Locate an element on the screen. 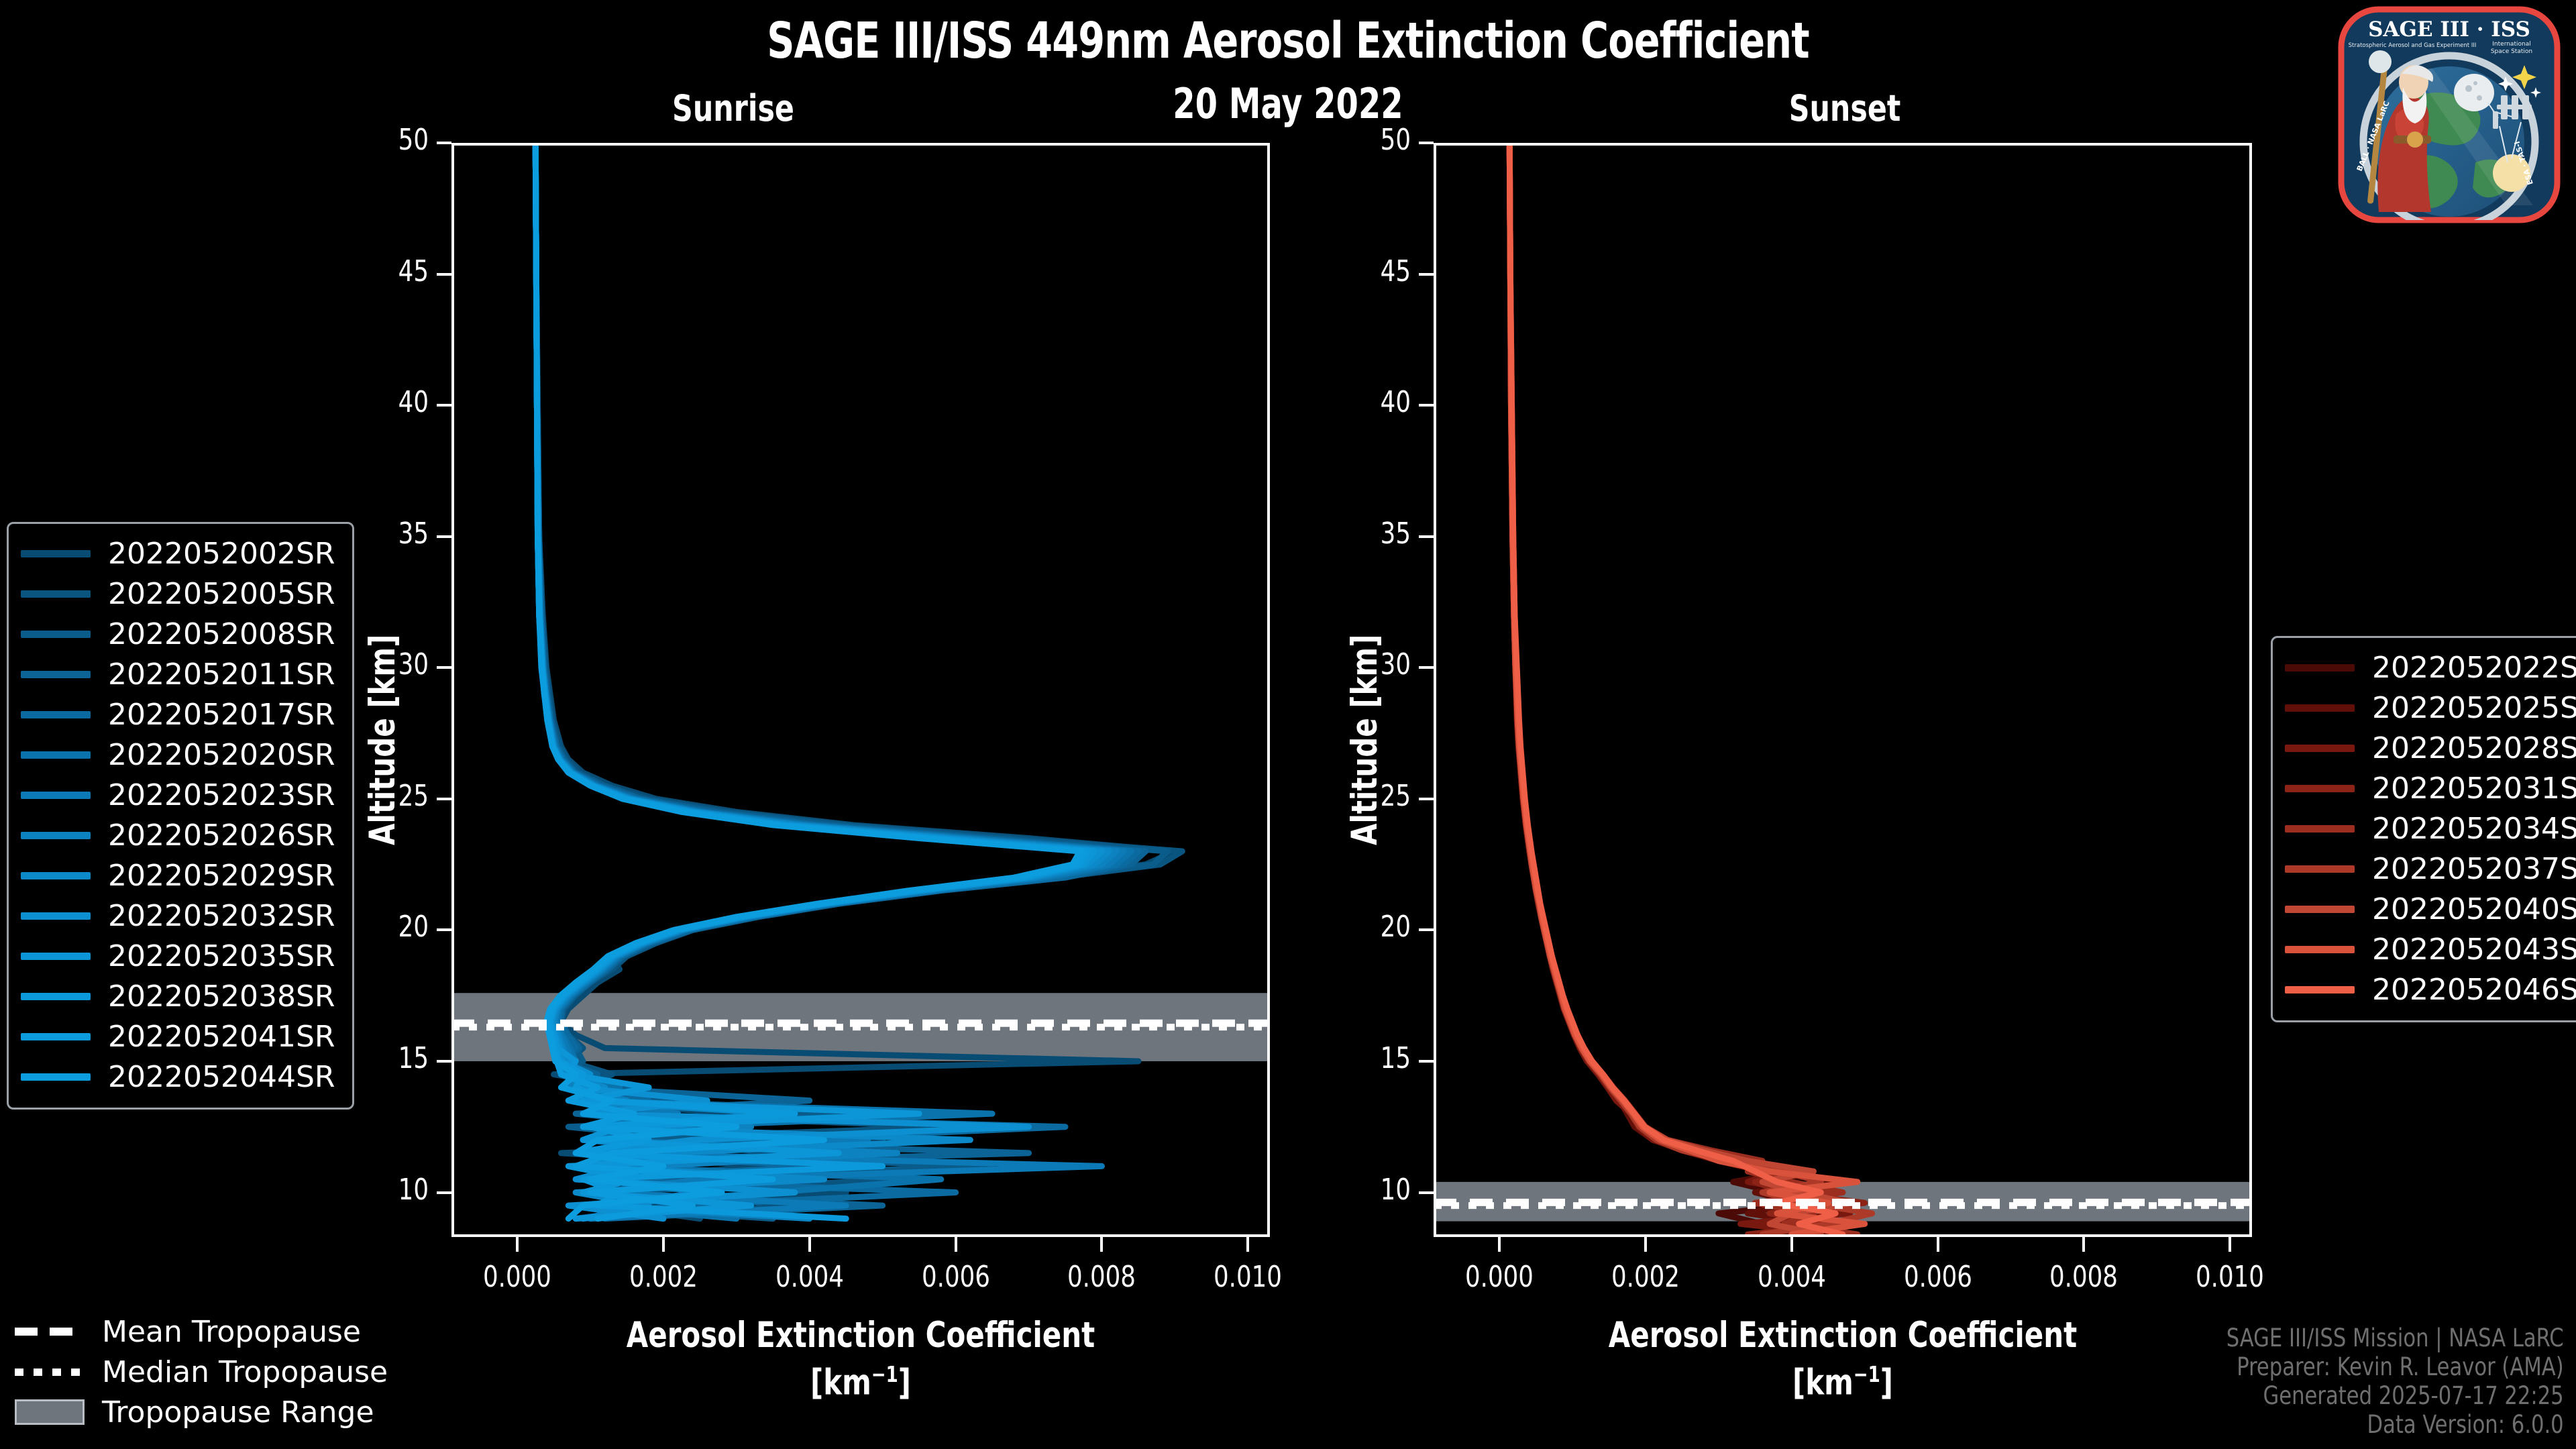 The image size is (2576, 1449). page-subtitle-date: 20 May 2022 is located at coordinates (1288, 103).